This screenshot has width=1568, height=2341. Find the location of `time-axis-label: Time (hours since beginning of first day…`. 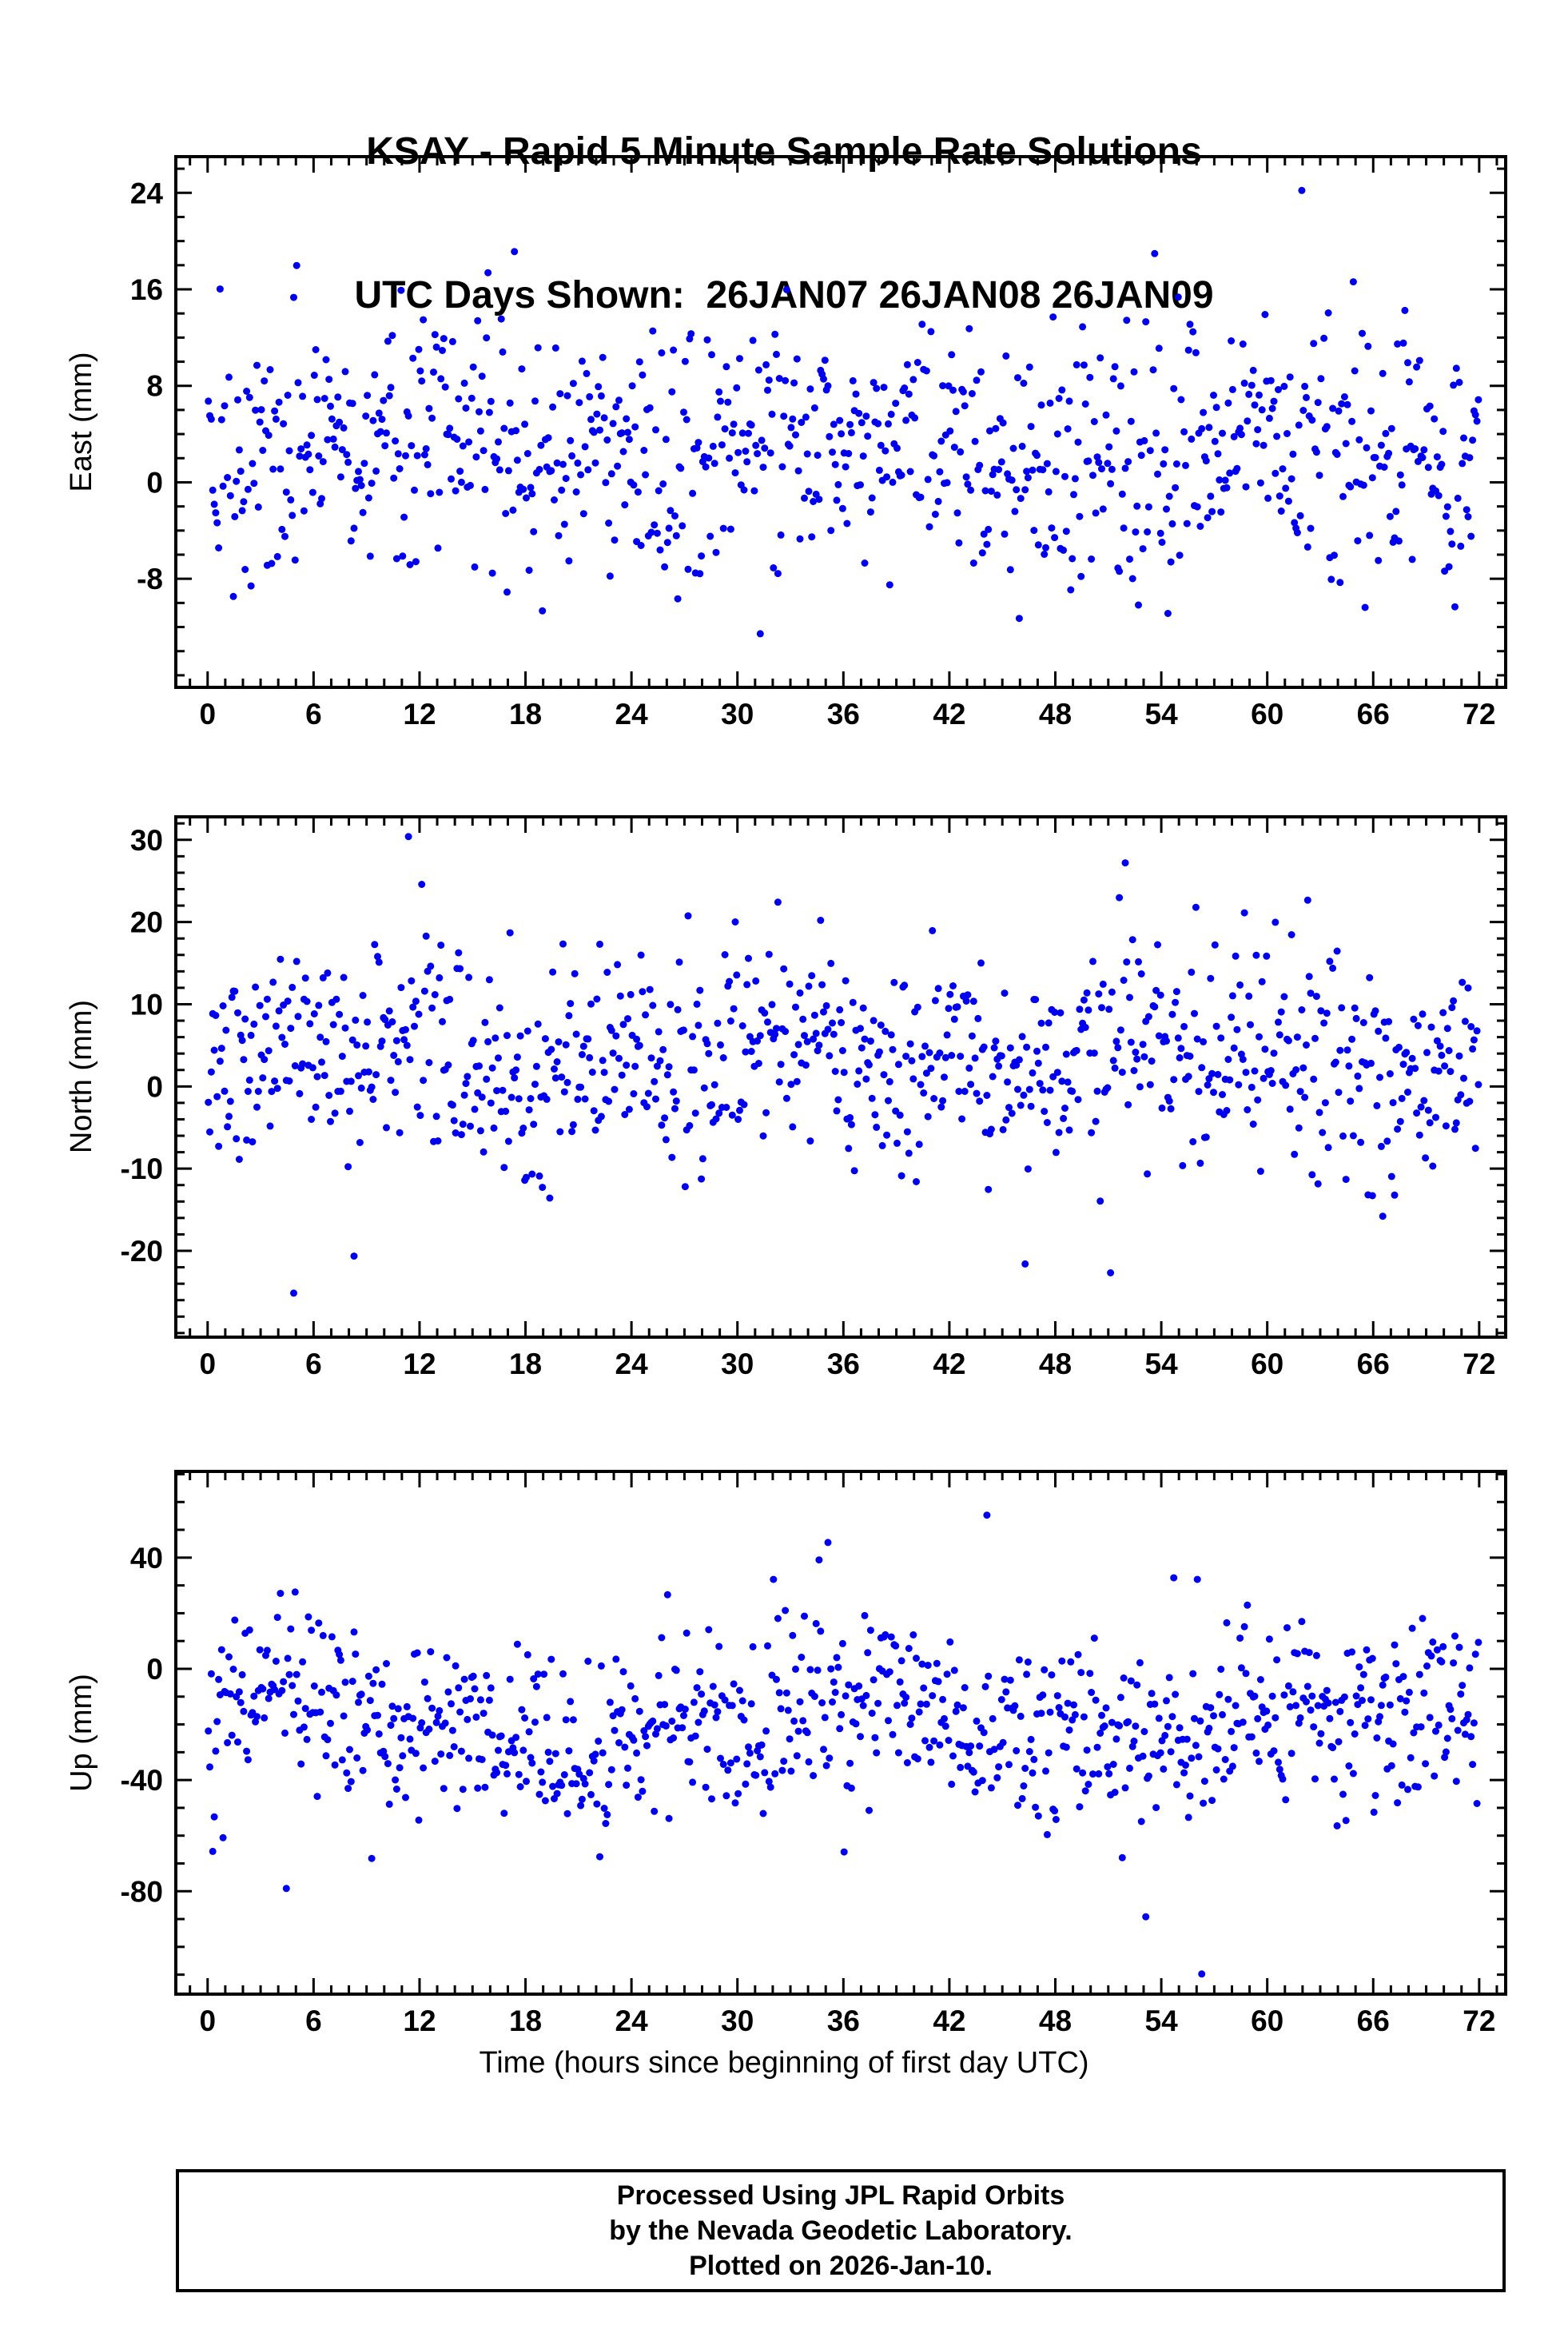

time-axis-label: Time (hours since beginning of first day… is located at coordinates (784, 2063).